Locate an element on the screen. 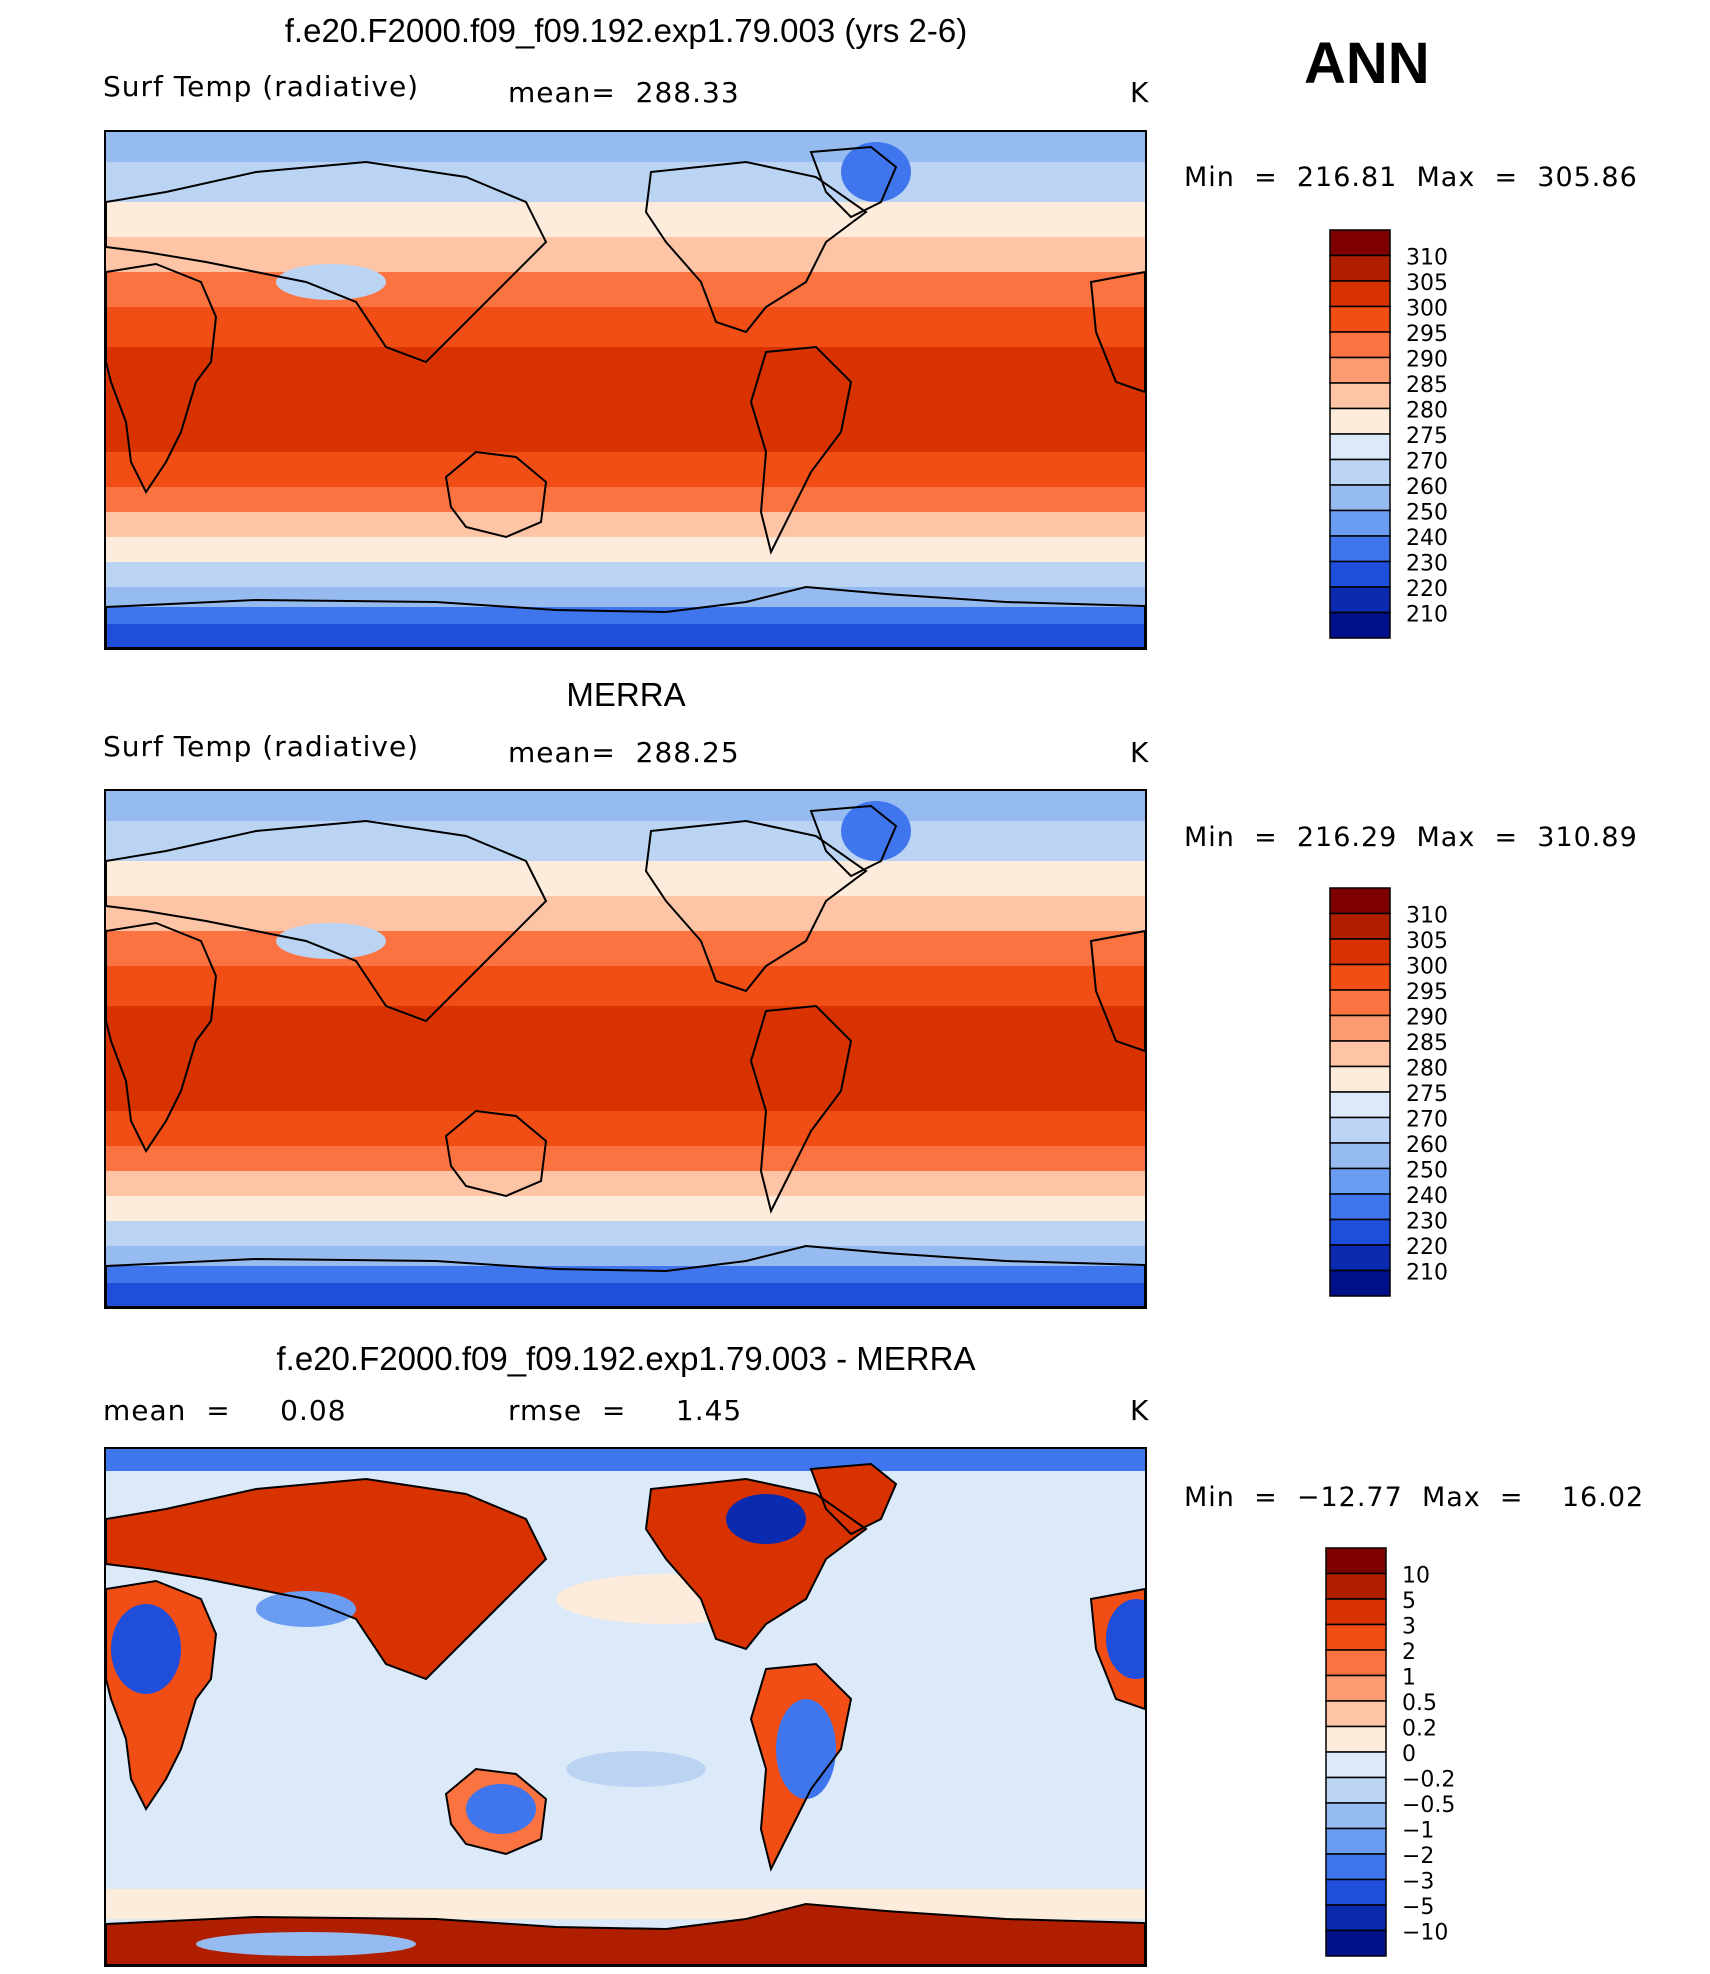  colorbar-tick-label: −0.2 is located at coordinates (1428, 1780).